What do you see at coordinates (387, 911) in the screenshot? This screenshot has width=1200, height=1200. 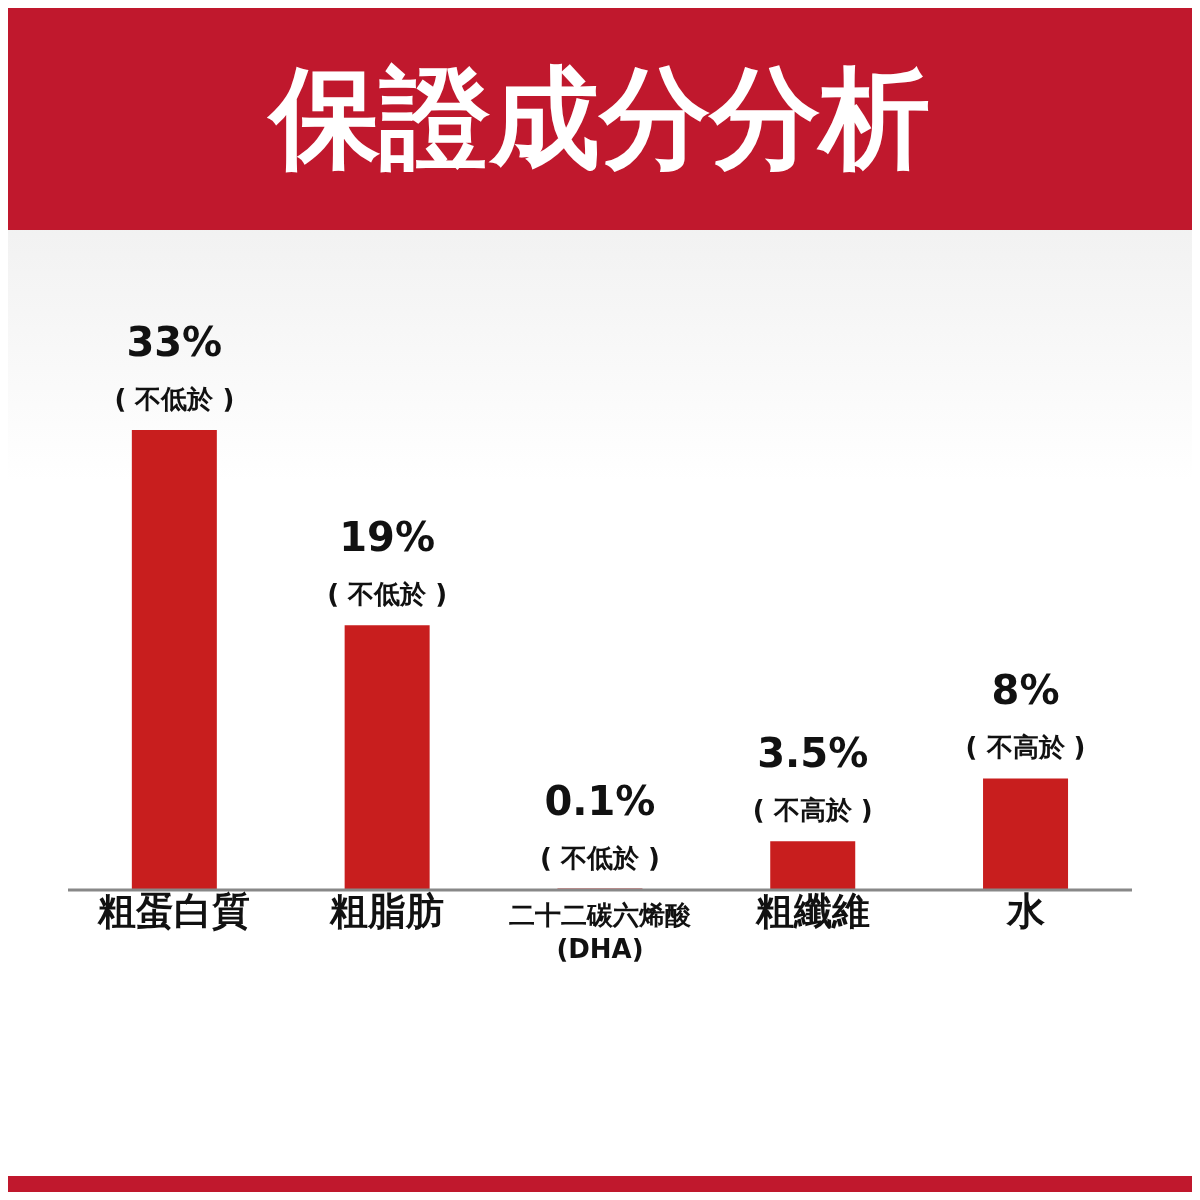 I see `x-tick-label: 粗脂肪` at bounding box center [387, 911].